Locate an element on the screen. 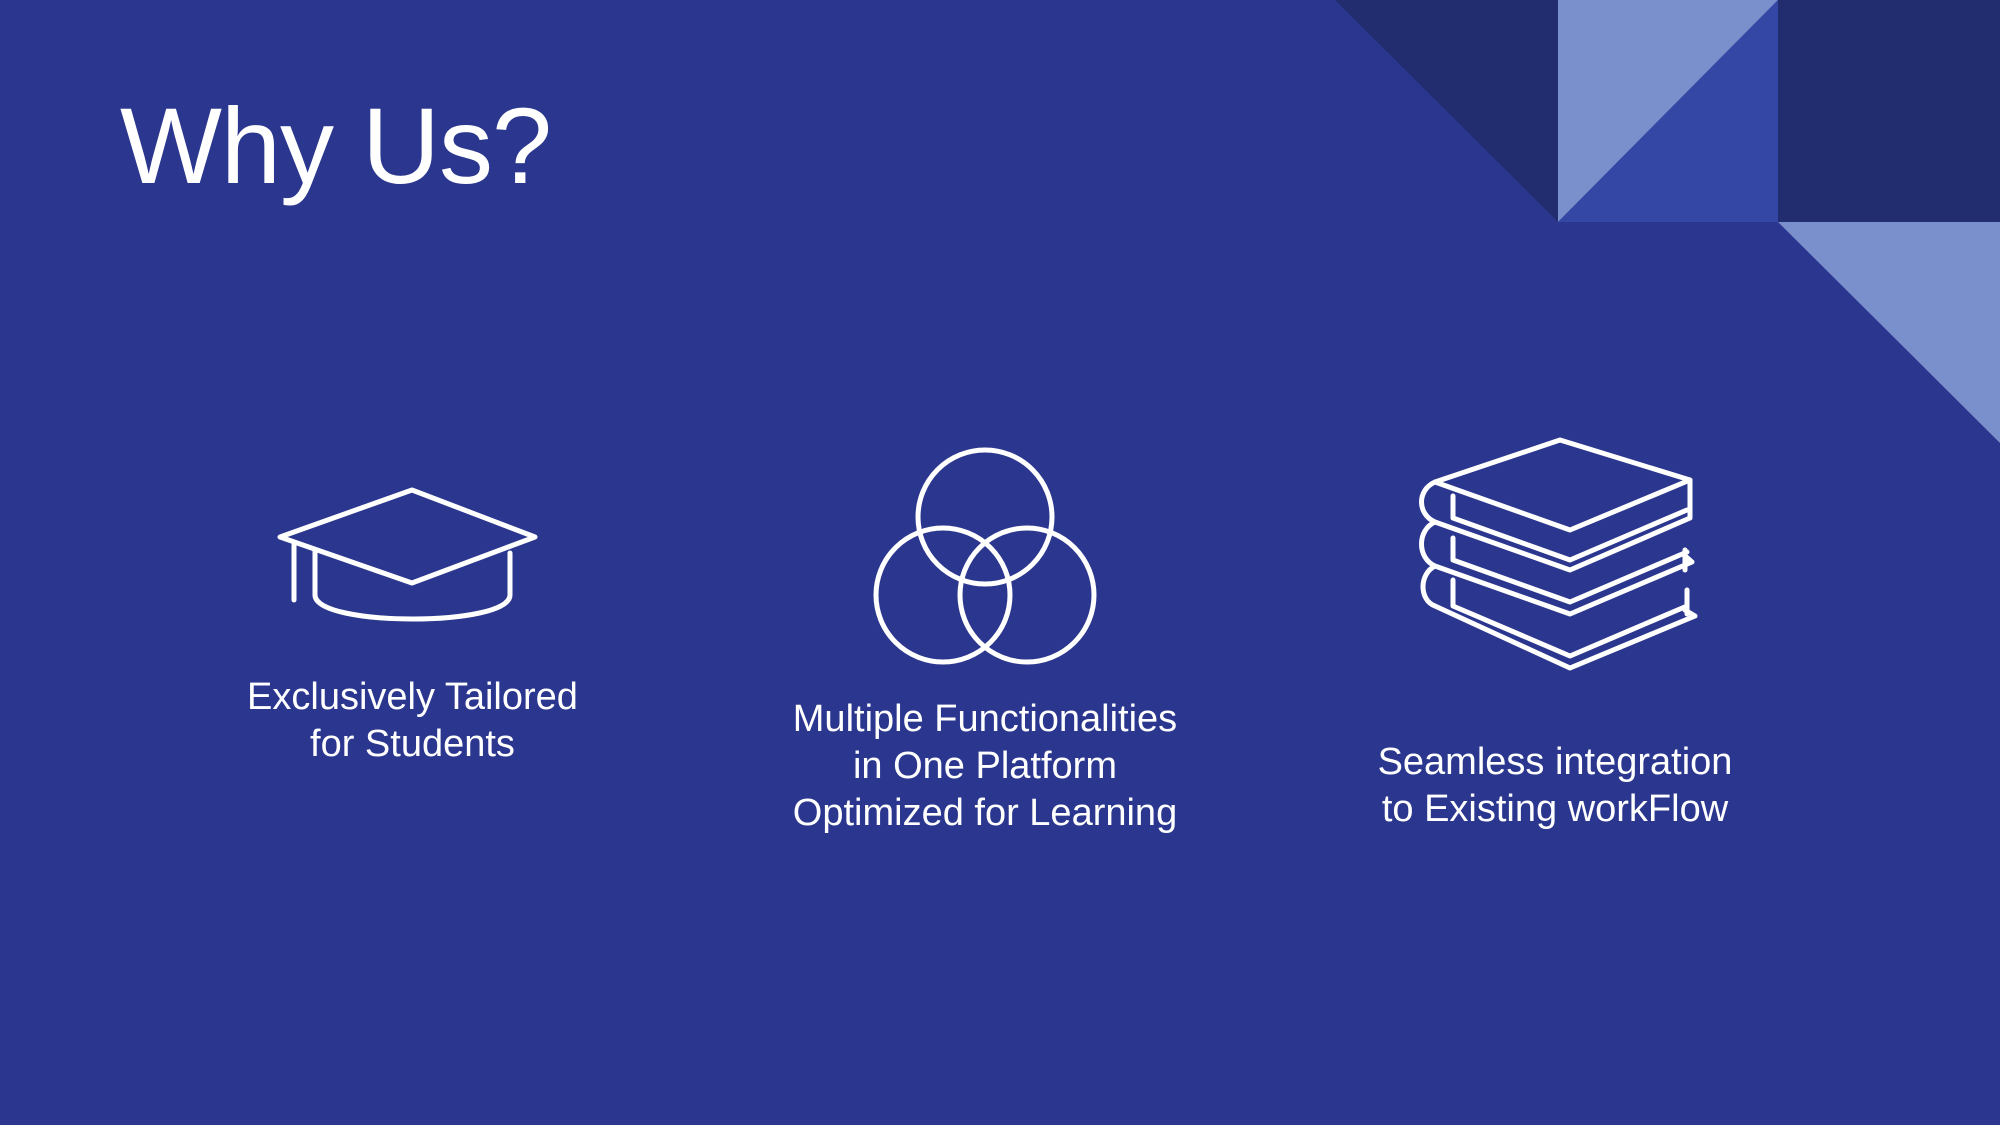  feature-tailored-for-students: Exclusively Tailored for Students is located at coordinates (412, 624).